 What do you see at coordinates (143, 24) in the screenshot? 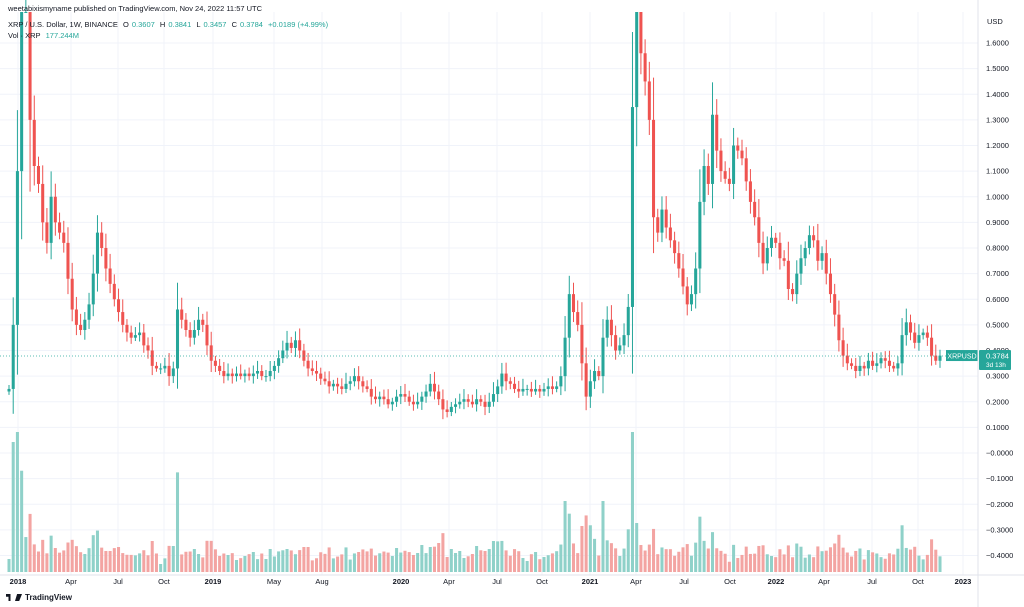
I see `open-value: 0.3607` at bounding box center [143, 24].